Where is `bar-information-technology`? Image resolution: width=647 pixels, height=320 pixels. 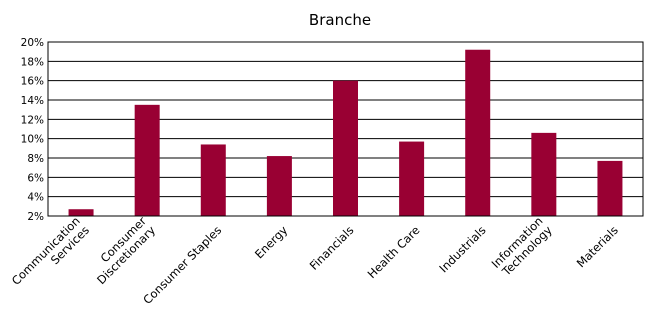
bar-information-technology is located at coordinates (544, 174).